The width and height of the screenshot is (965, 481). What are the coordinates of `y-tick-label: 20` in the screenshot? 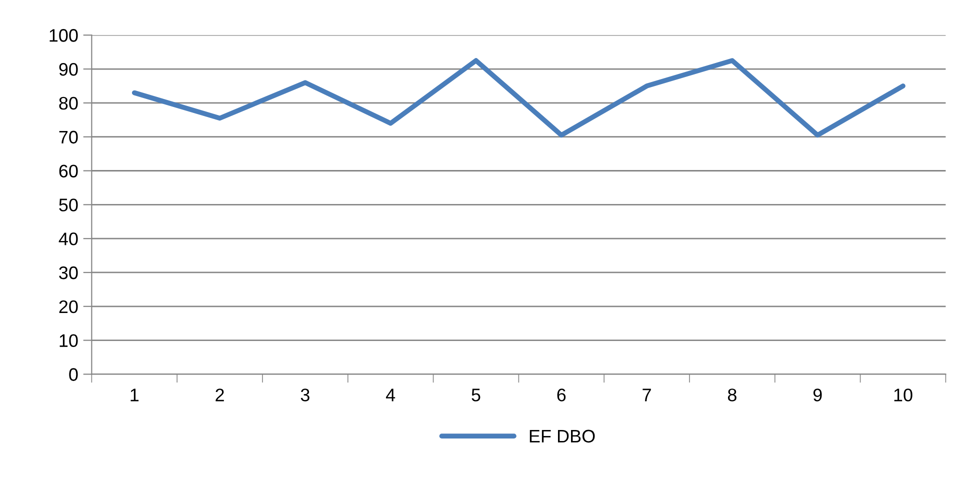 It's located at (68, 307).